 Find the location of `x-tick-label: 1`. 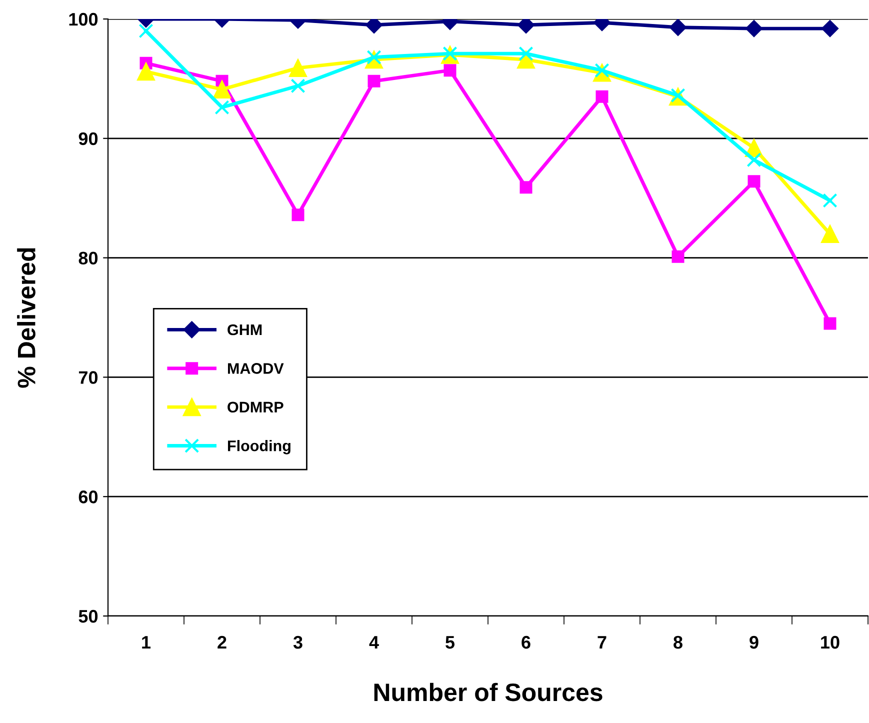

x-tick-label: 1 is located at coordinates (146, 642).